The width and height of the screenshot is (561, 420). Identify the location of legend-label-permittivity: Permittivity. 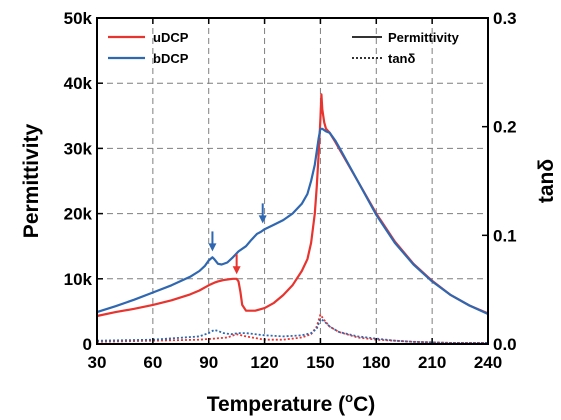
(424, 37).